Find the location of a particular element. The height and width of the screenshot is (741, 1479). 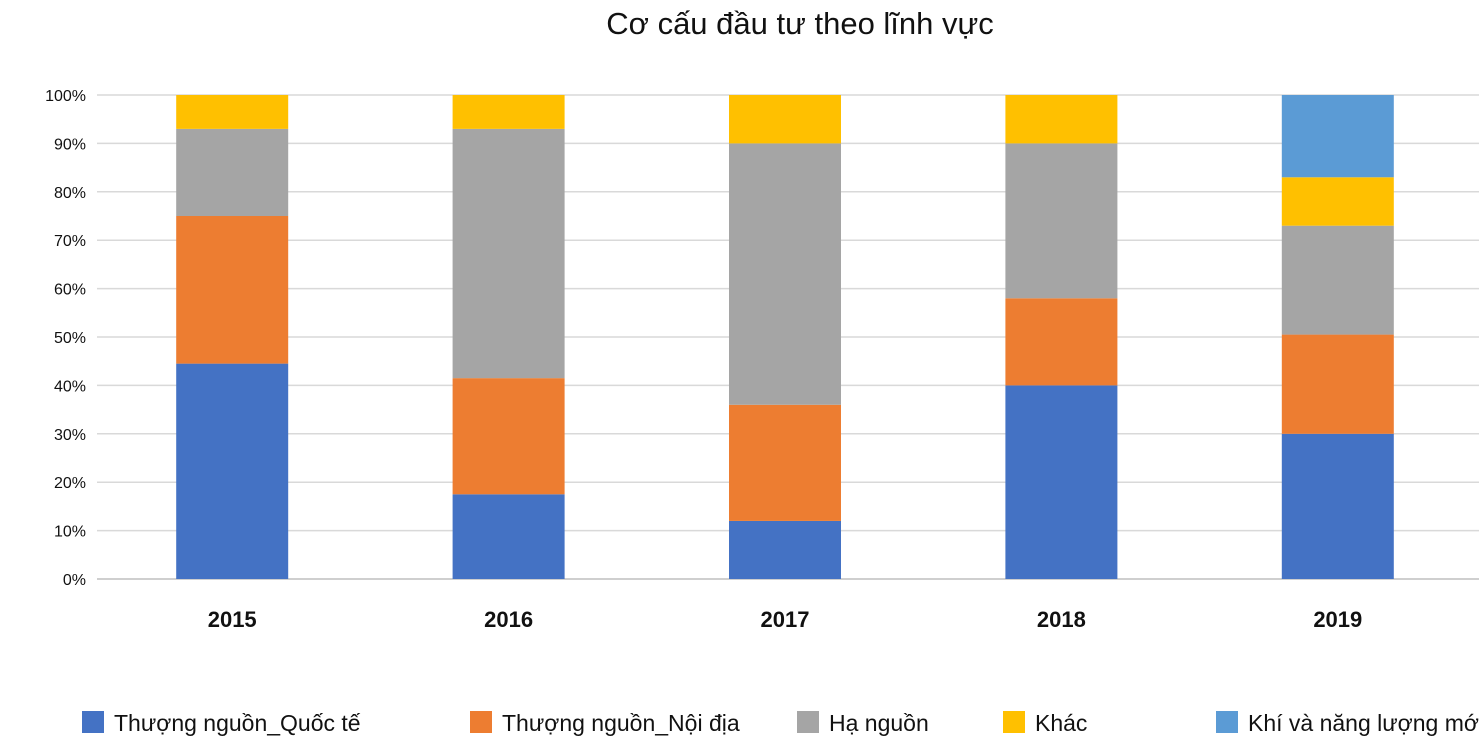

y-tick-label: 60% is located at coordinates (70, 290).